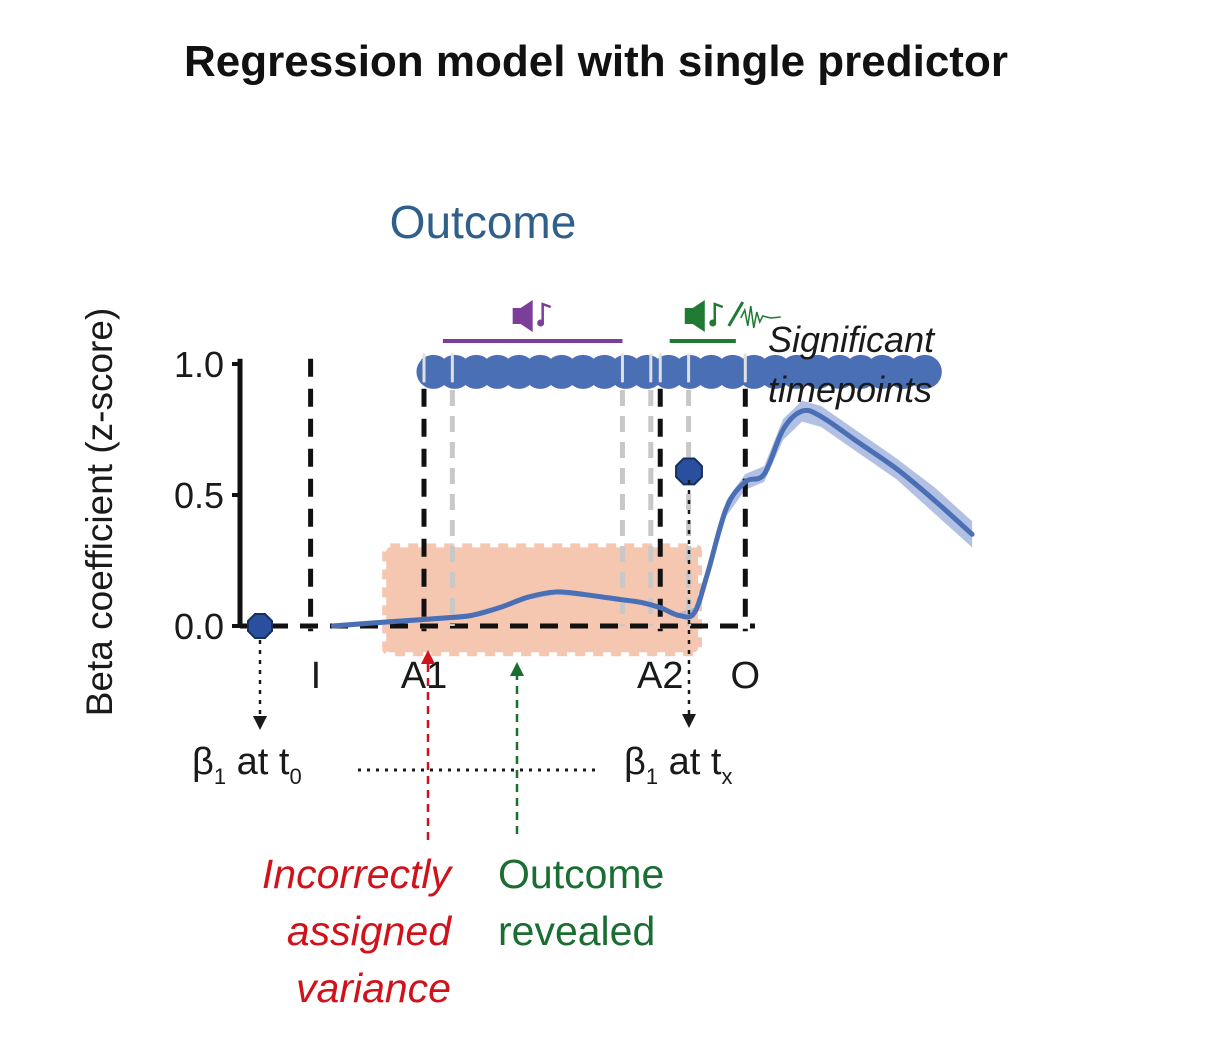  I want to click on incorrect-label-line3: variance, so click(373, 988).